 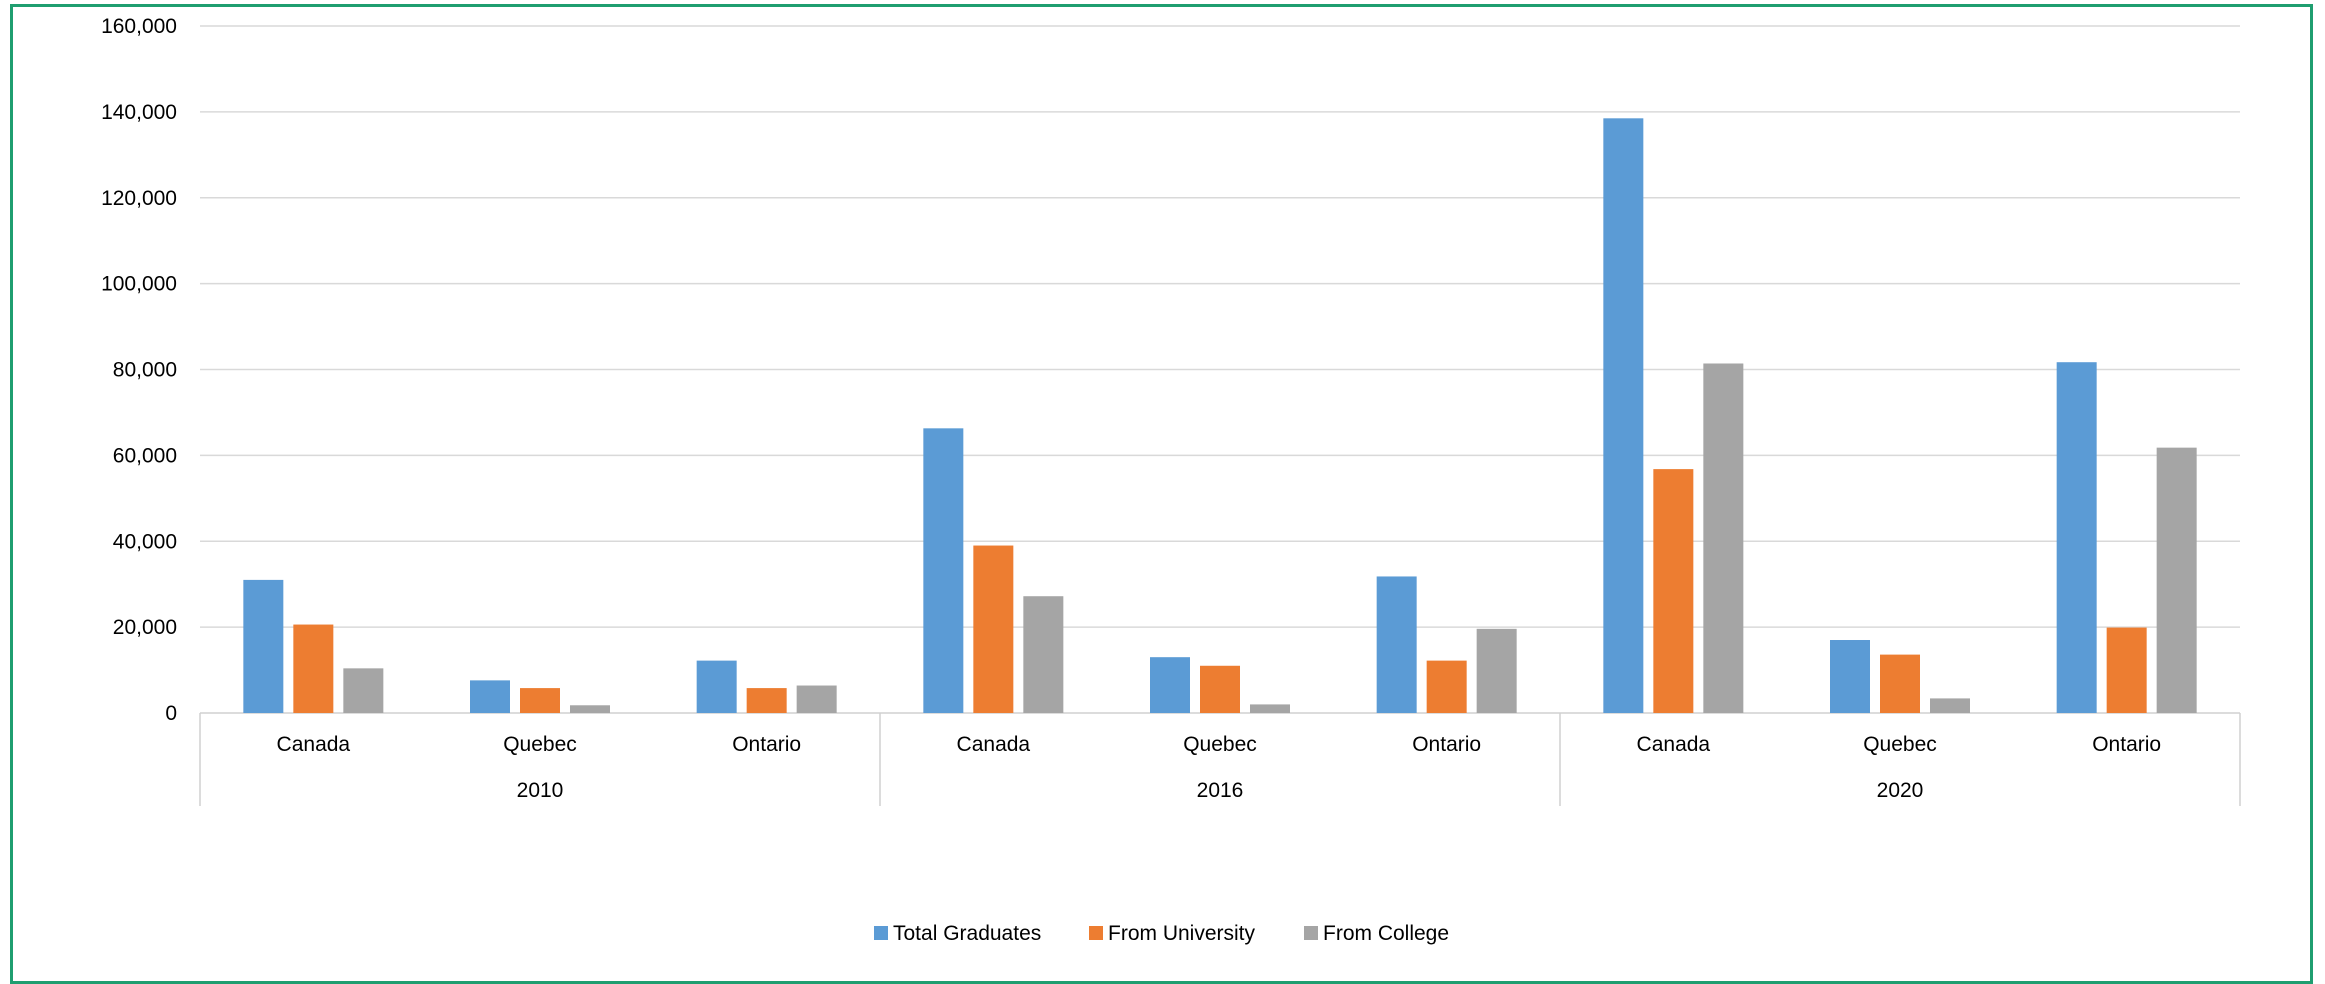 What do you see at coordinates (139, 198) in the screenshot?
I see `y-tick-label: 120,000` at bounding box center [139, 198].